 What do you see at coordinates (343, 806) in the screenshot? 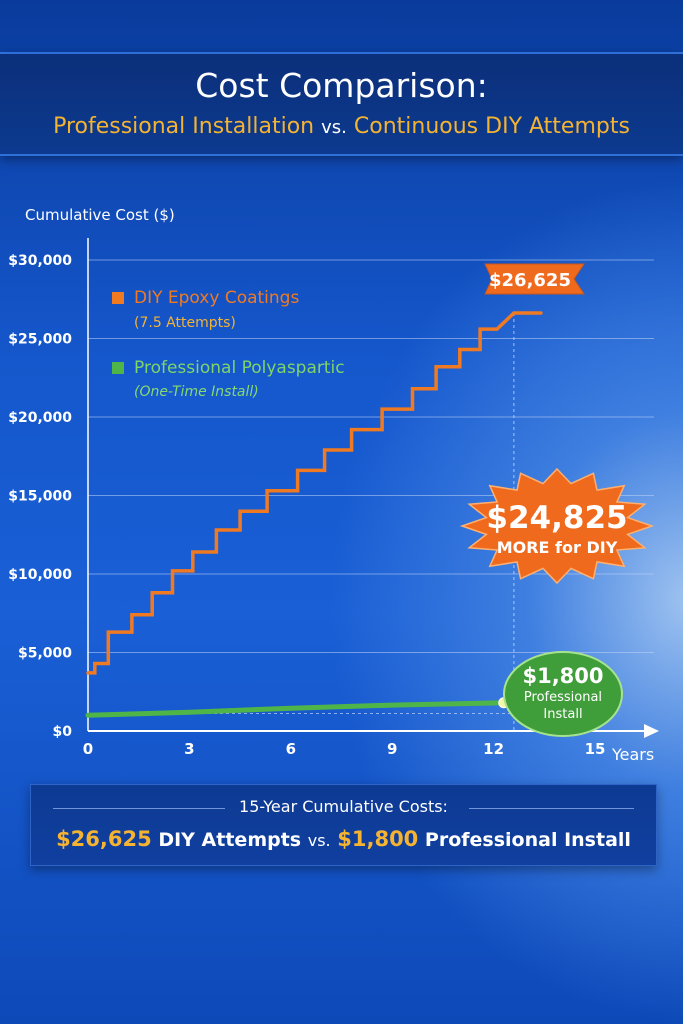
I see `summary-heading: 15-Year Cumulative Costs:` at bounding box center [343, 806].